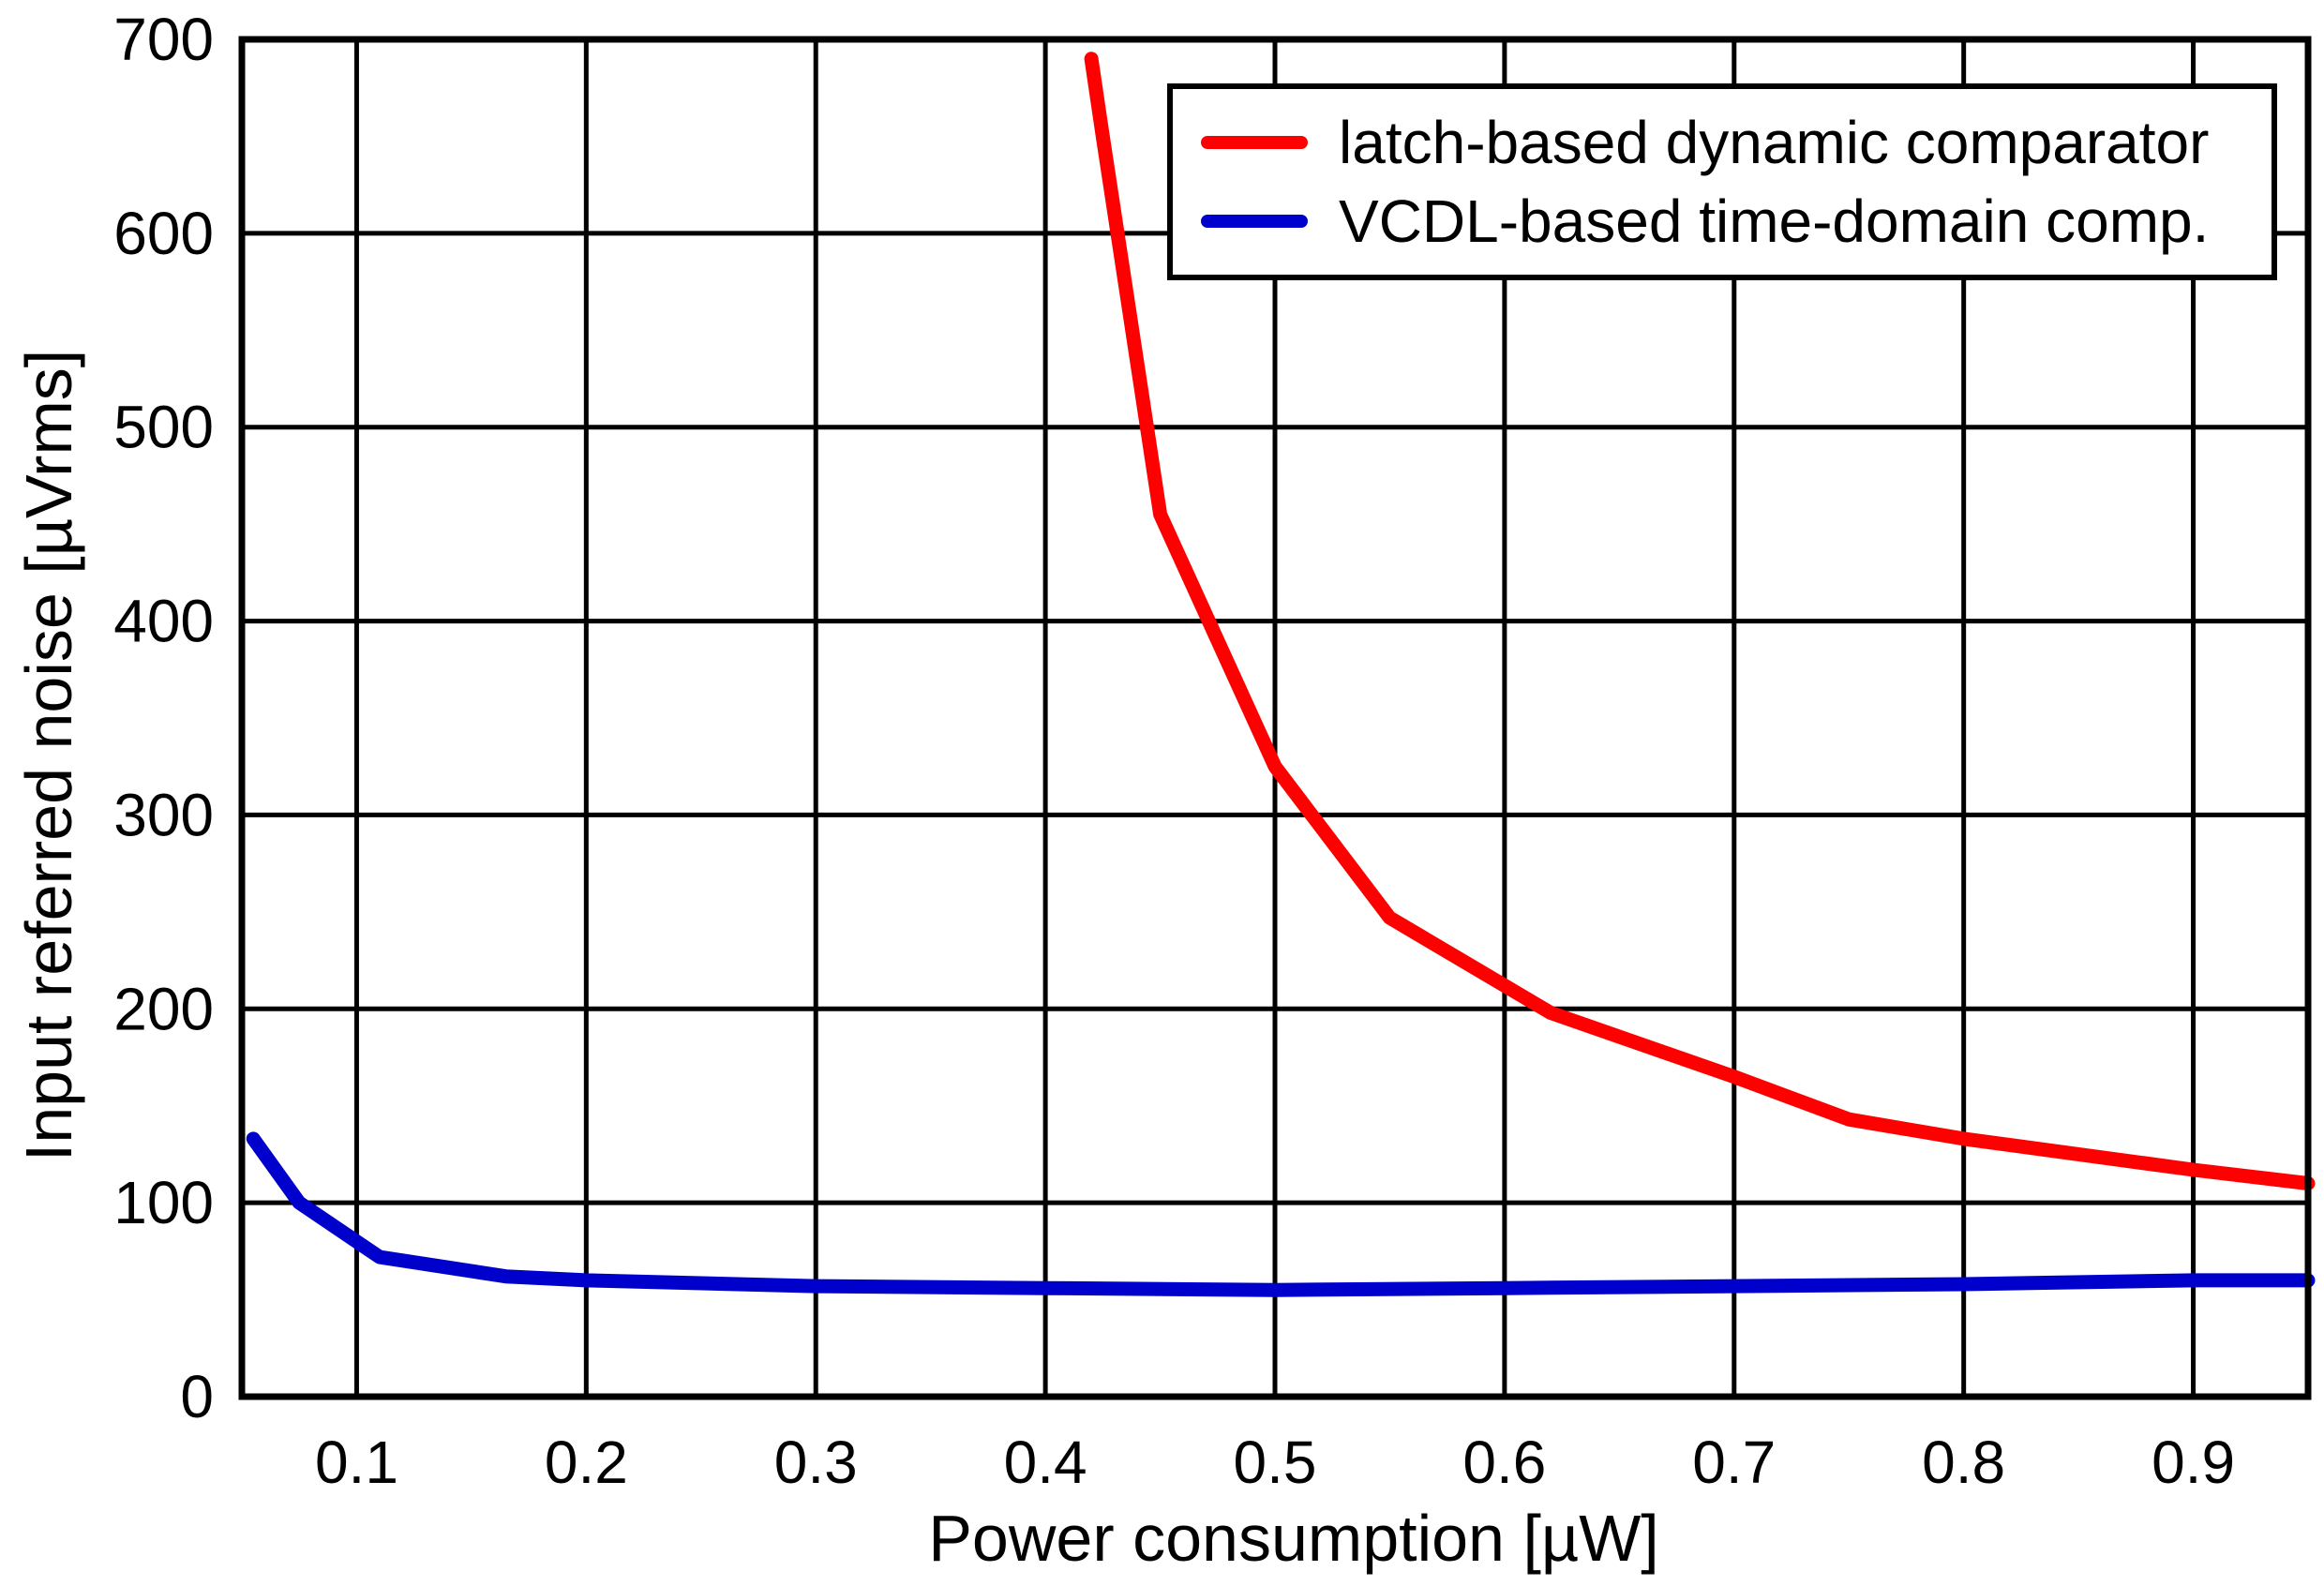 The image size is (2324, 1586). Describe the element at coordinates (164, 1008) in the screenshot. I see `y-tick-label: 200` at that location.